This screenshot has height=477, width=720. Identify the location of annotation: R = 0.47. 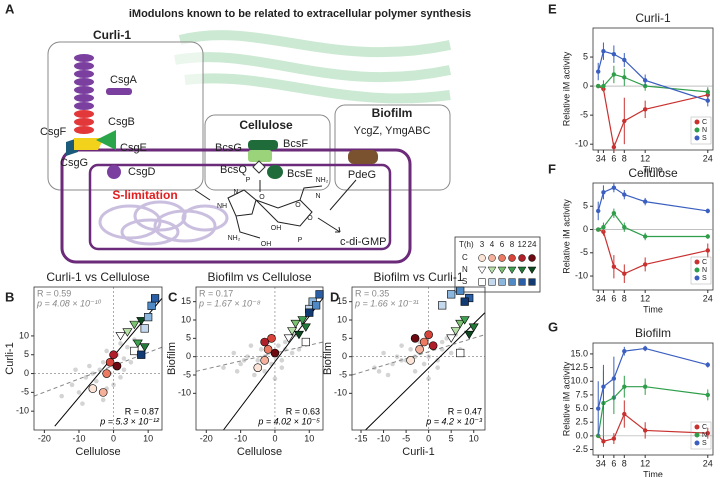
(465, 411).